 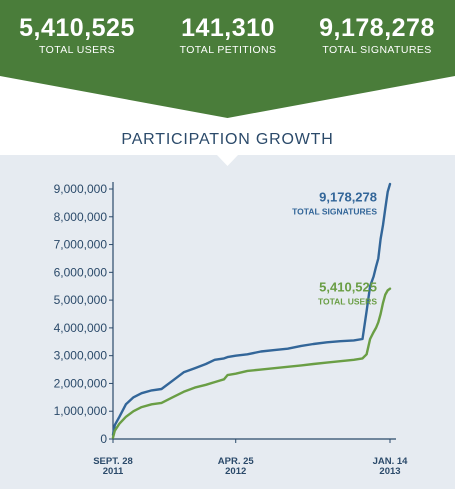 What do you see at coordinates (391, 461) in the screenshot?
I see `x-tick-label: JAN. 14` at bounding box center [391, 461].